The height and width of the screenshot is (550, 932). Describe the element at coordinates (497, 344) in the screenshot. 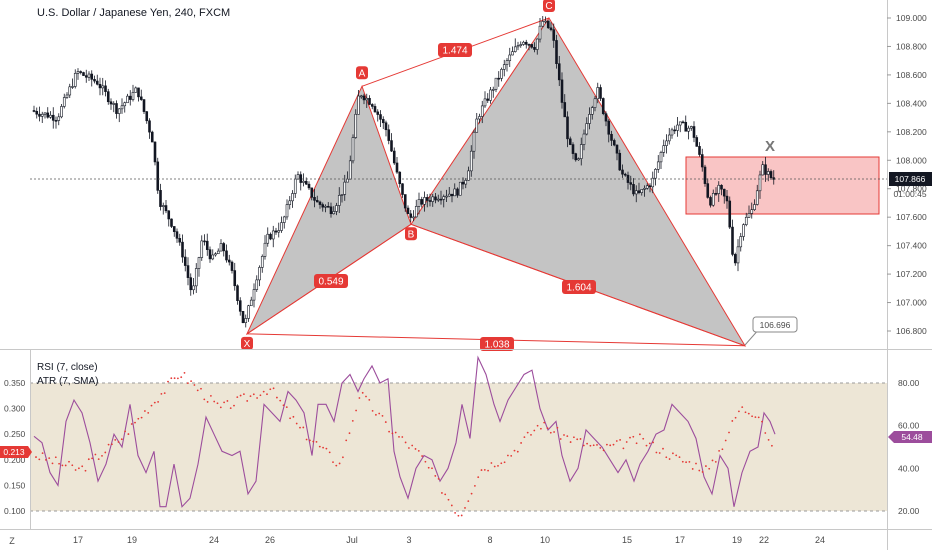

I see `ratio-badge` at that location.